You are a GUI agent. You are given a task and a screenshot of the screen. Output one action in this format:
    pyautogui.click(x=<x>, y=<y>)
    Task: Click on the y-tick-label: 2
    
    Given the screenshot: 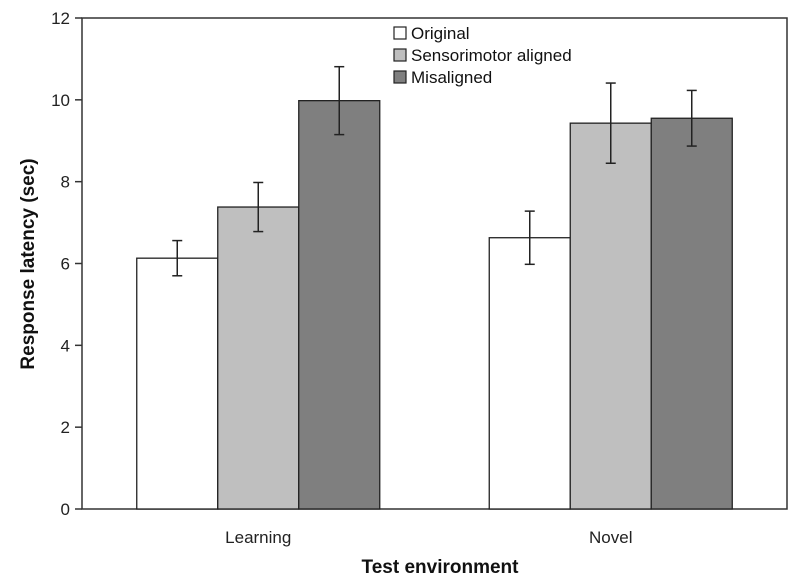 What is the action you would take?
    pyautogui.click(x=65, y=427)
    